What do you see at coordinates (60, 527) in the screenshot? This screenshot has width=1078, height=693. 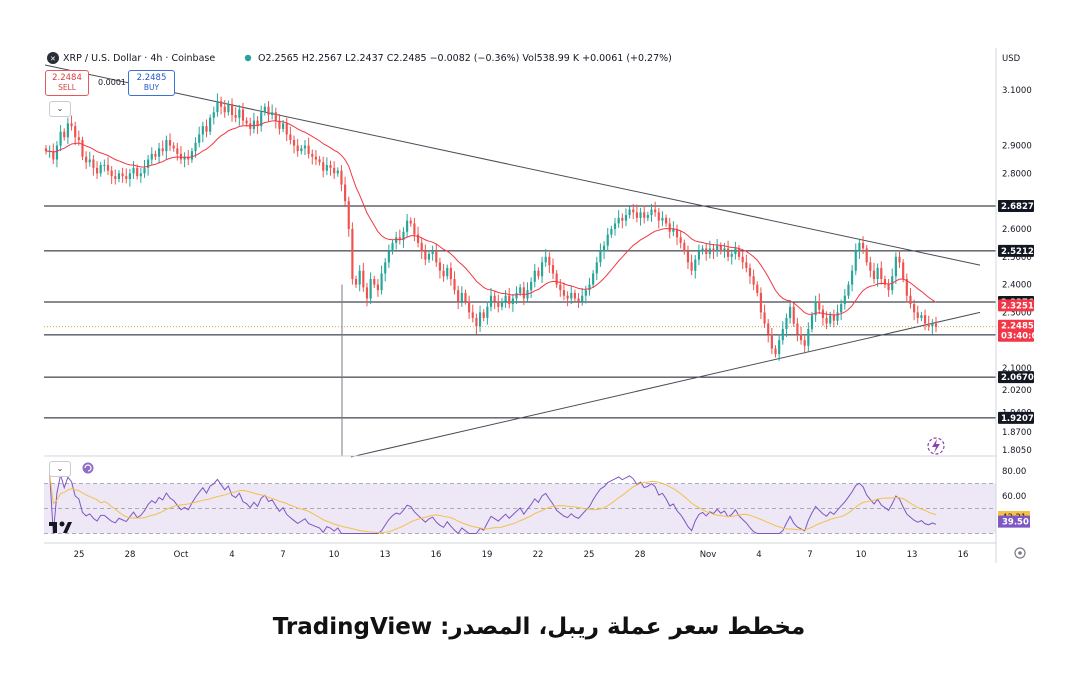 I see `tradingview-logo` at bounding box center [60, 527].